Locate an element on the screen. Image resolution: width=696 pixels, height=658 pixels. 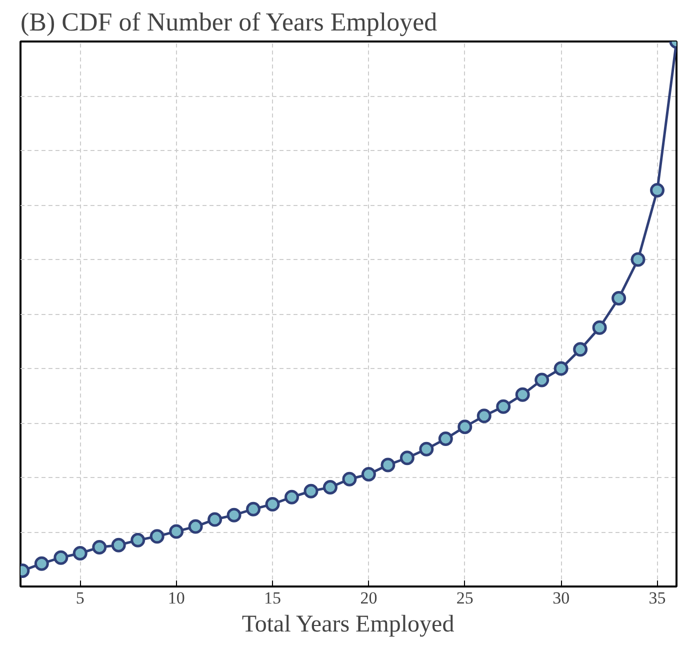
x-tick-label: 20 is located at coordinates (369, 598).